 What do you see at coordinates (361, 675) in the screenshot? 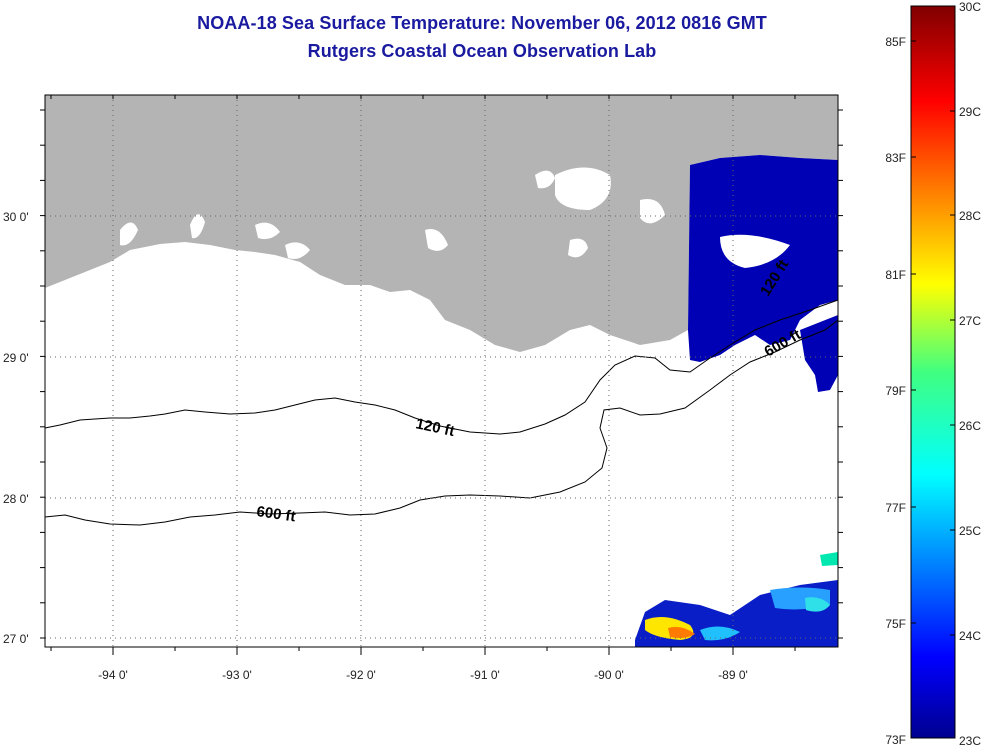
I see `lon-label: -92 0'` at bounding box center [361, 675].